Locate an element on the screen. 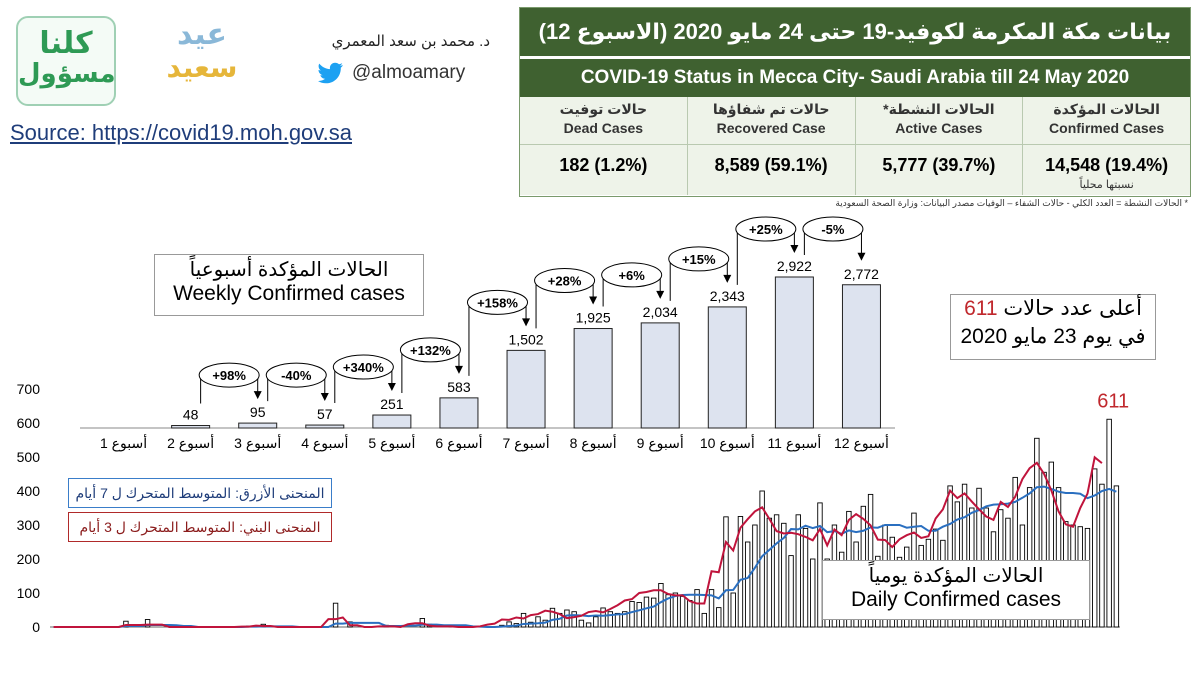  author-name: د. محمد بن سعد المعمري is located at coordinates (410, 41).